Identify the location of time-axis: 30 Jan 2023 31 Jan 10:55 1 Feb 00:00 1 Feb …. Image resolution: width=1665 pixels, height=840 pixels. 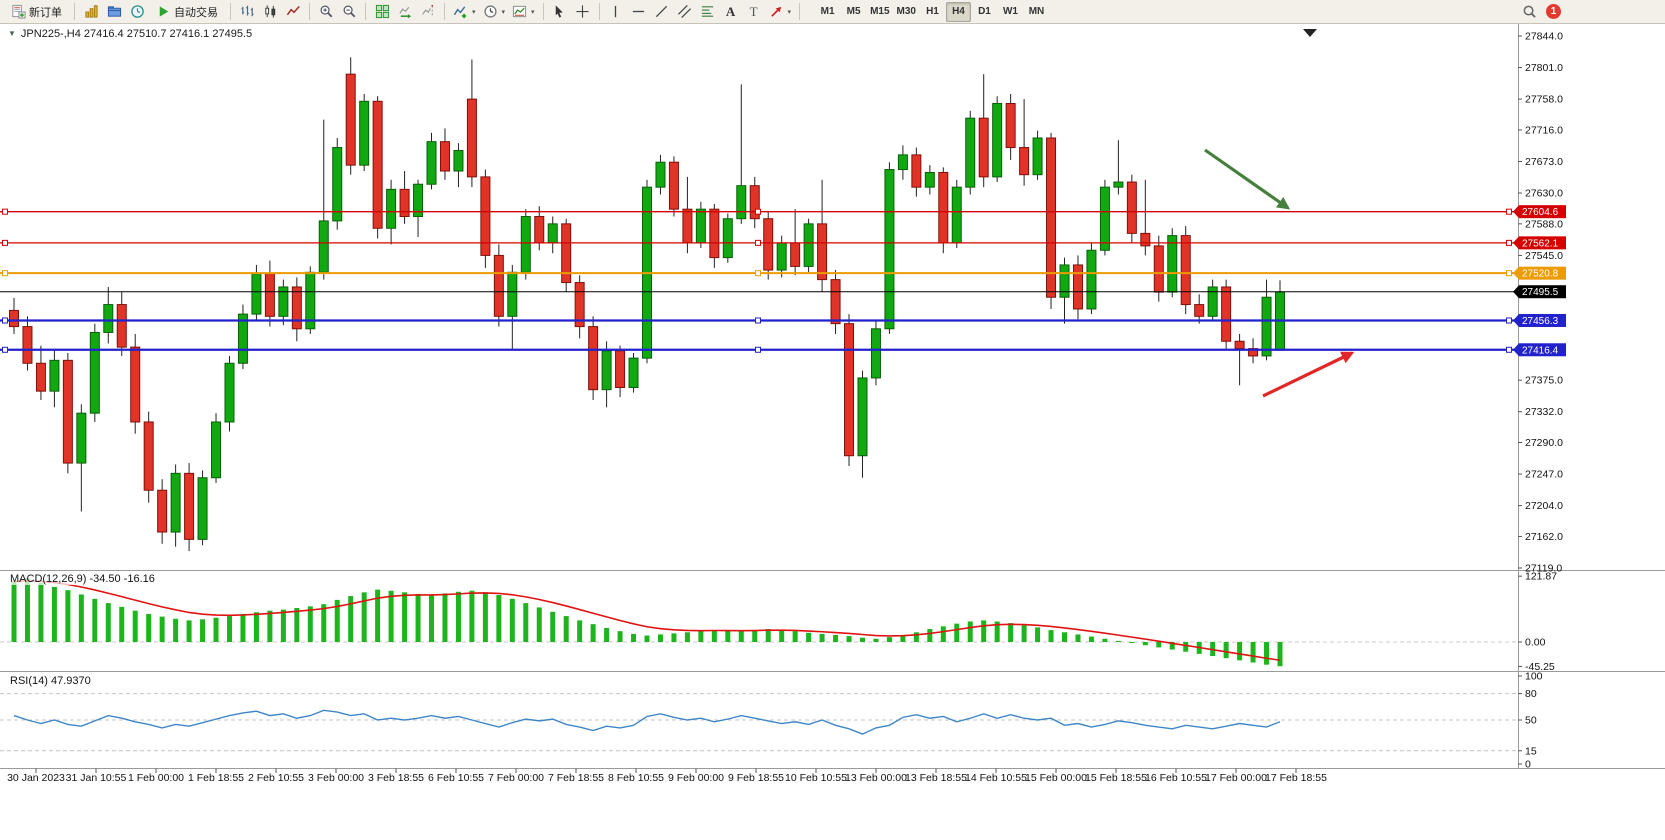
(667, 776).